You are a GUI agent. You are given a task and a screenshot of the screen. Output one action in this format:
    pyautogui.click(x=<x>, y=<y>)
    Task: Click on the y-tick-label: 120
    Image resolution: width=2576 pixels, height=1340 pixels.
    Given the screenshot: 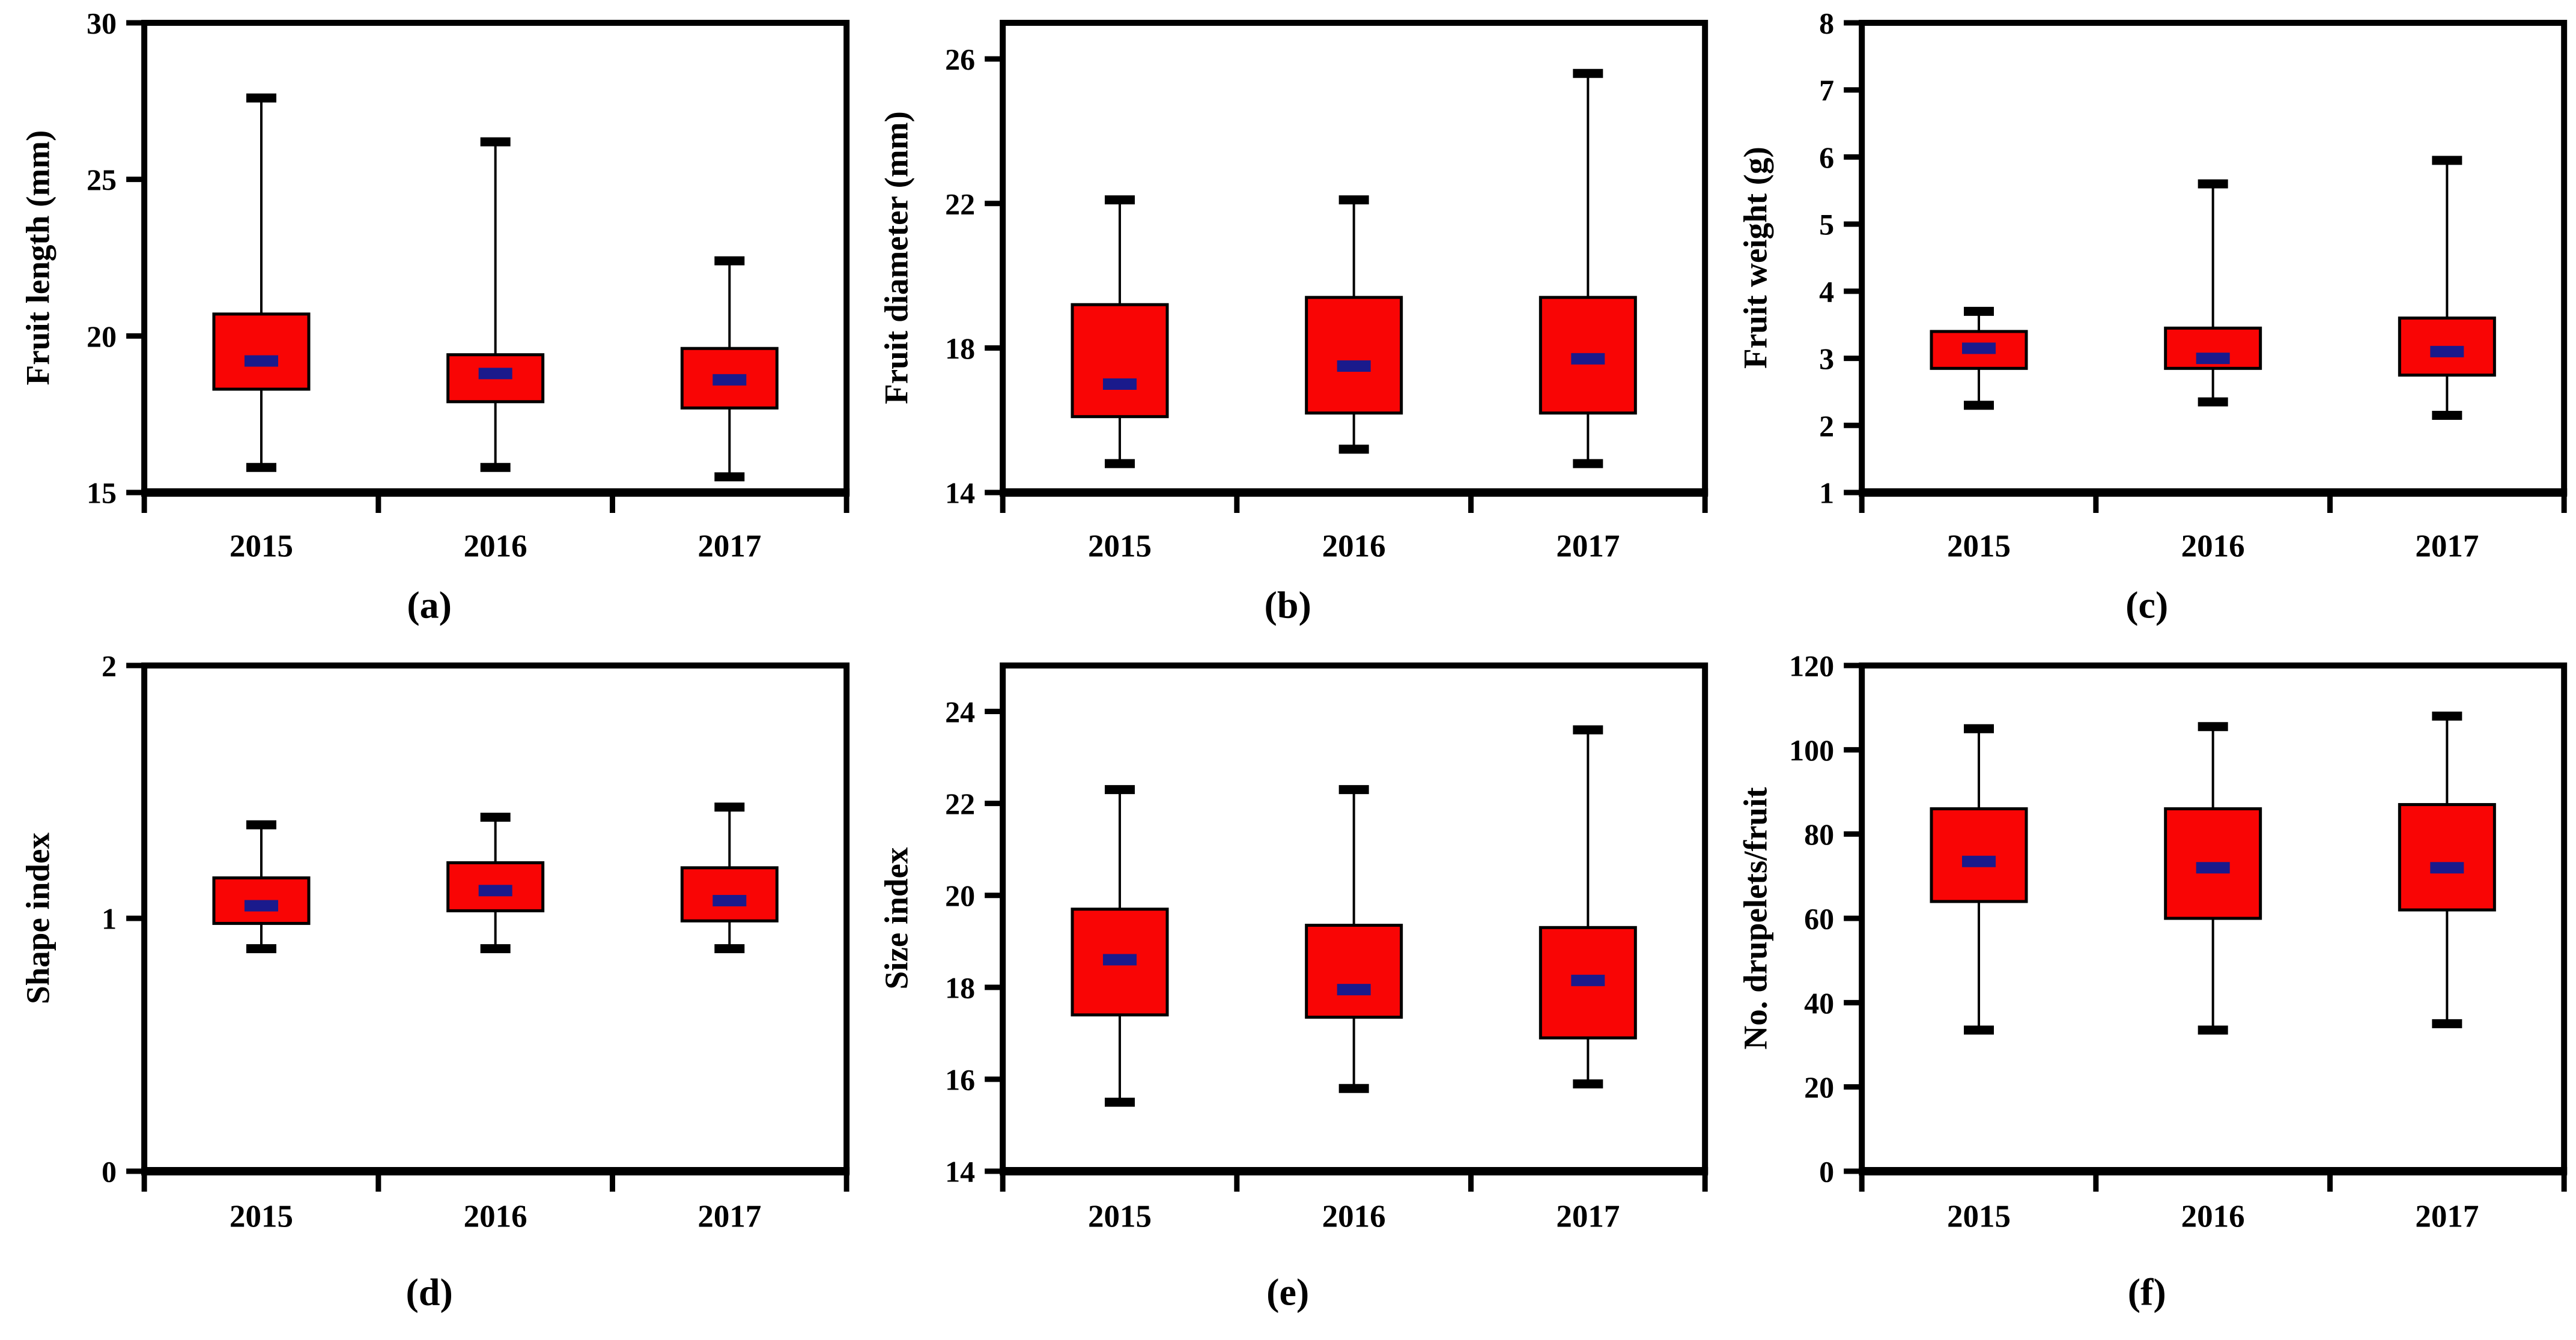 What is the action you would take?
    pyautogui.click(x=1812, y=666)
    